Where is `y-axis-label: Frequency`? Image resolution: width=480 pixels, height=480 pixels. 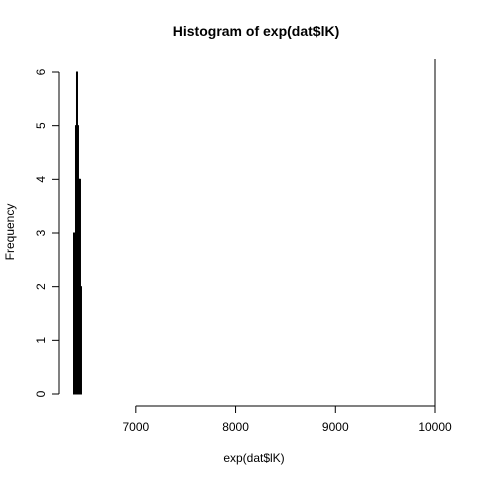
y-axis-label: Frequency is located at coordinates (10, 232).